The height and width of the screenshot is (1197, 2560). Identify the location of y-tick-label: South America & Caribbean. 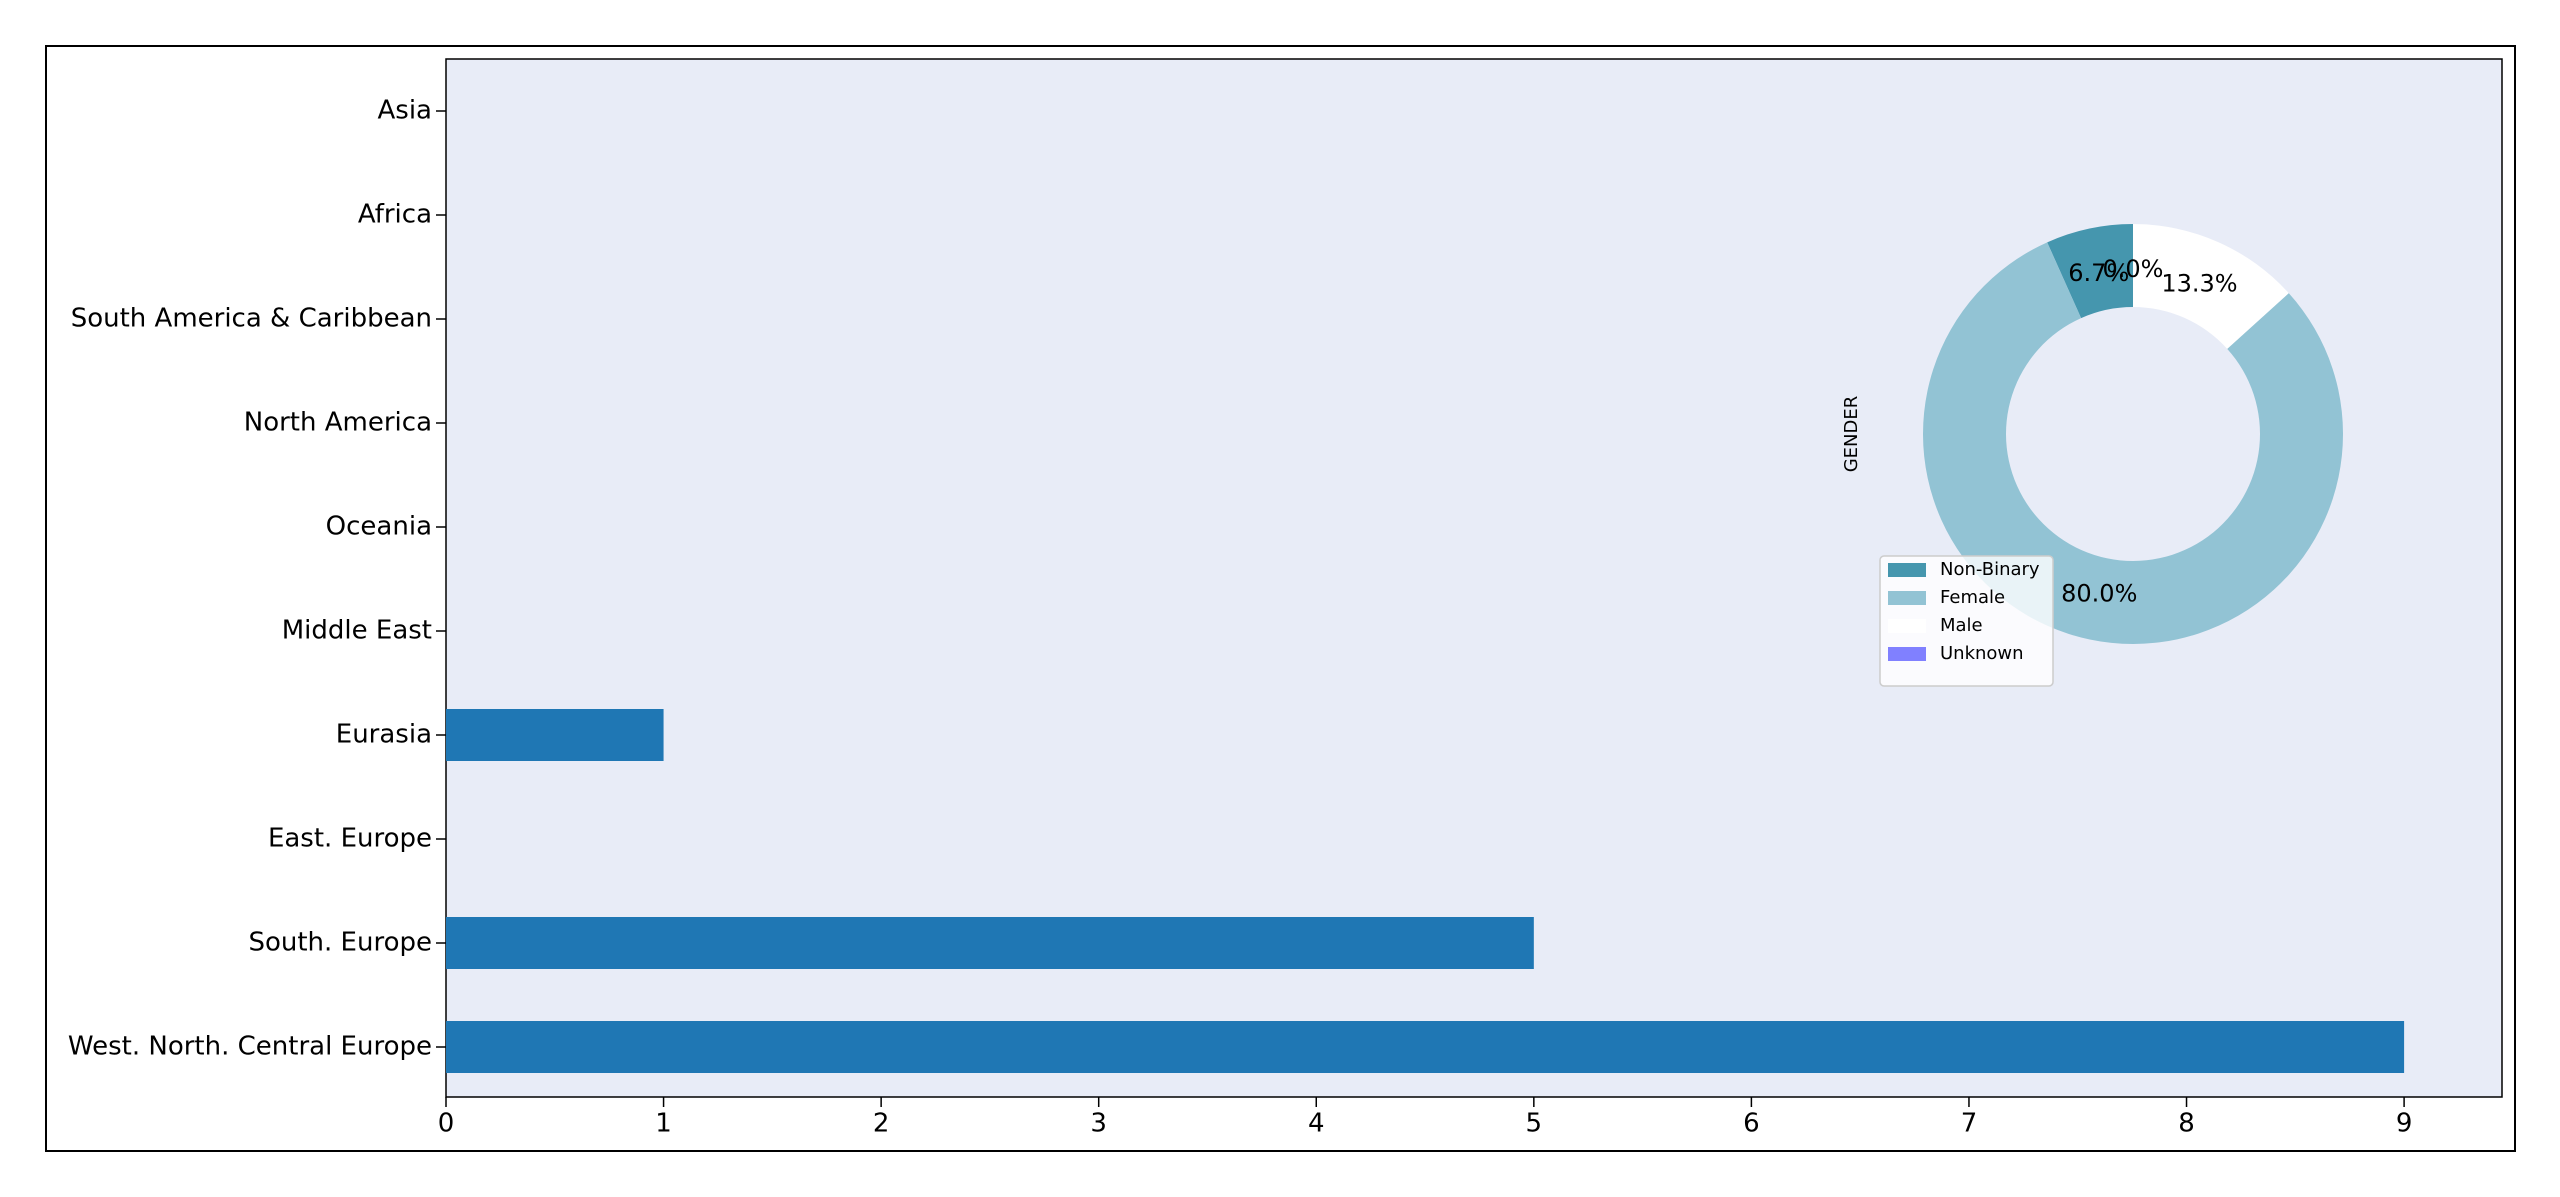
(251, 319).